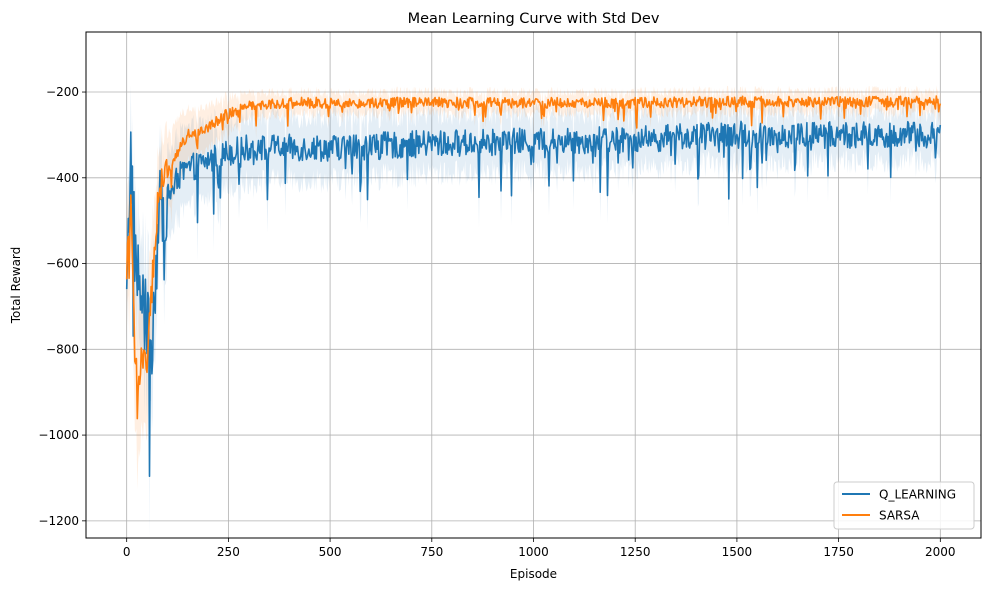 The image size is (989, 594). Describe the element at coordinates (62, 92) in the screenshot. I see `y-tick-label: −200` at that location.